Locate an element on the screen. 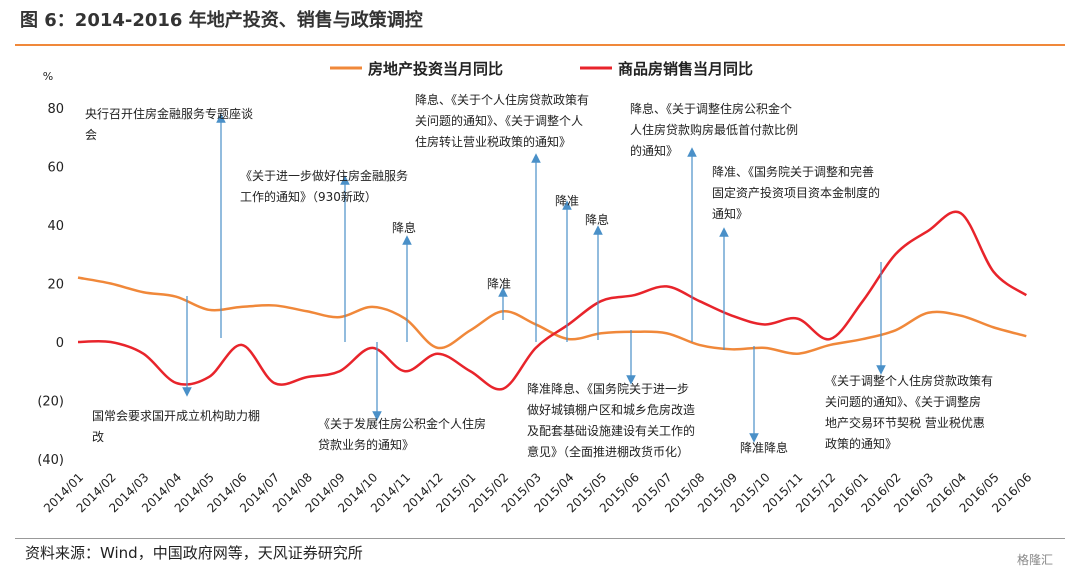 The image size is (1080, 578). annotation-text: 《关于调整个人住房贷款政策有 is located at coordinates (909, 380).